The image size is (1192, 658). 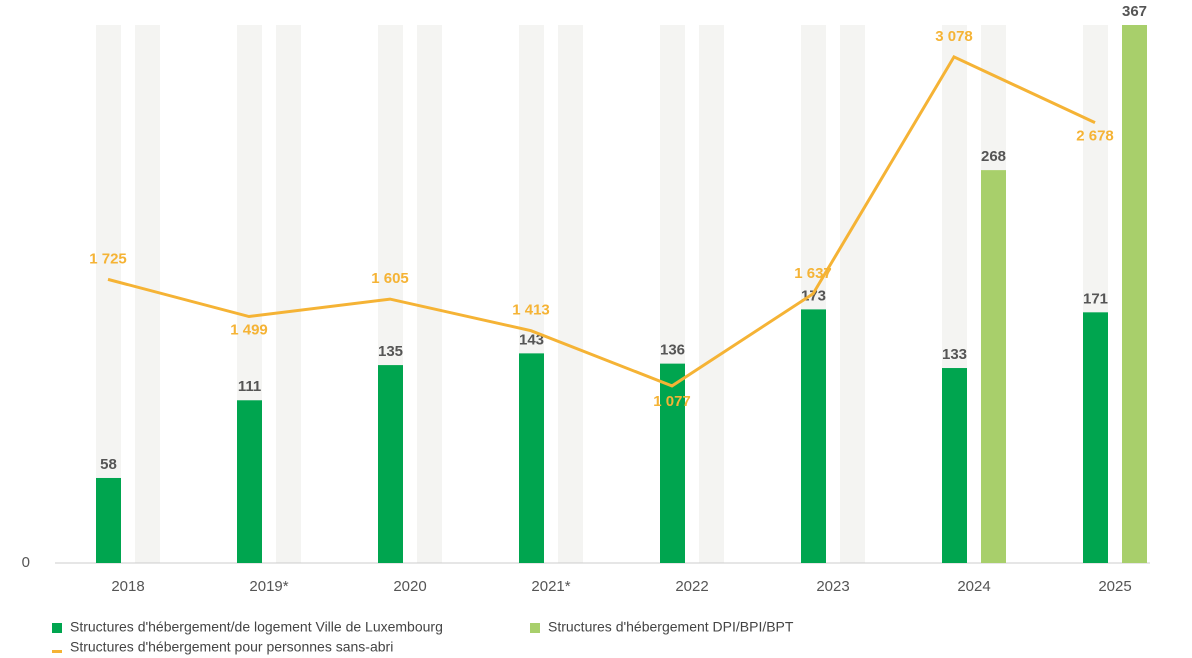 What do you see at coordinates (249, 329) in the screenshot?
I see `line-value-label: 1 499` at bounding box center [249, 329].